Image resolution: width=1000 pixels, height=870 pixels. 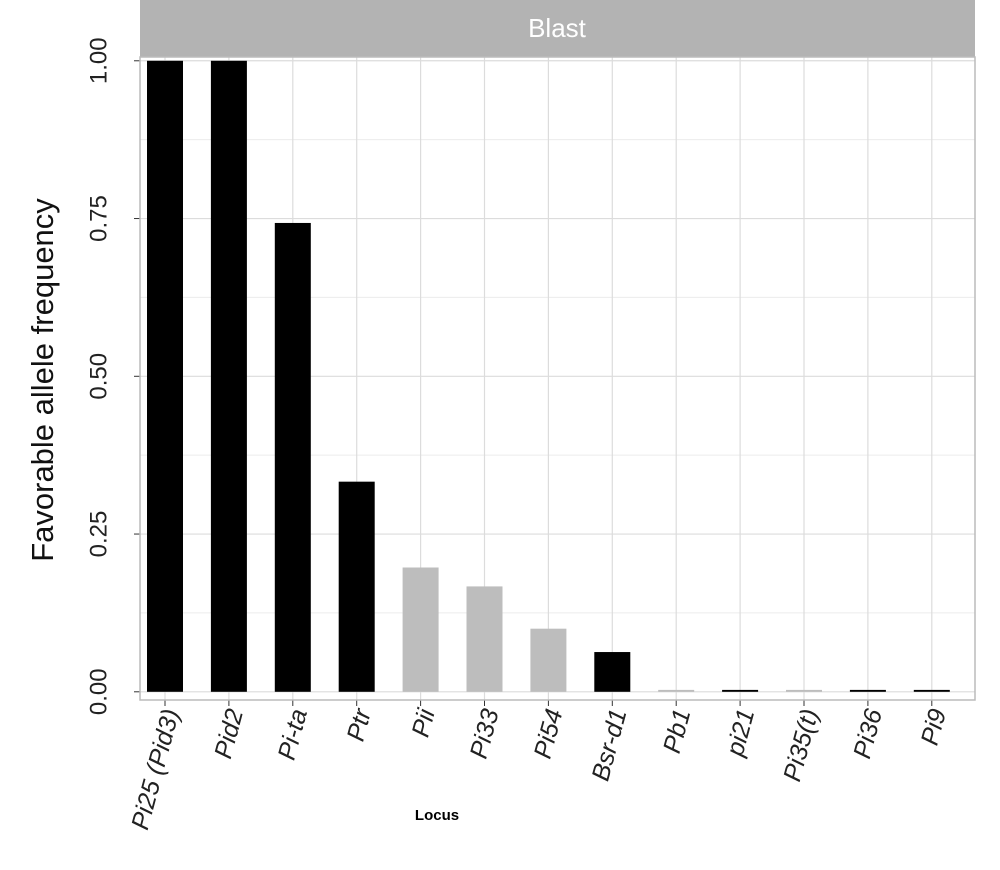 What do you see at coordinates (98, 534) in the screenshot?
I see `y-tick-label: 0.25` at bounding box center [98, 534].